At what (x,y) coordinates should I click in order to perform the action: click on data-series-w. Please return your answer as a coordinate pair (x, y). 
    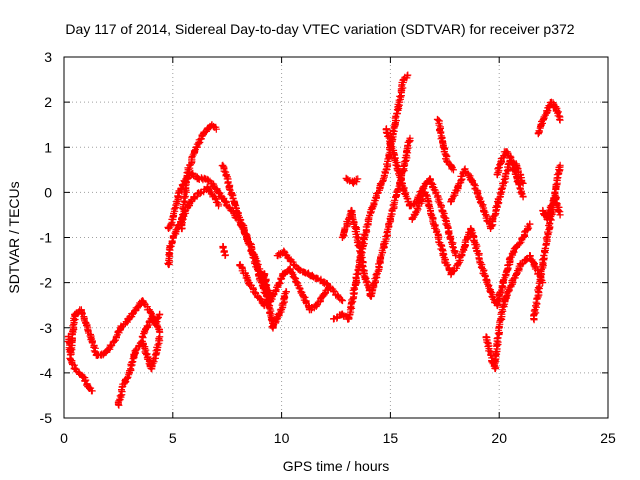
    Looking at the image, I should click on (549, 118).